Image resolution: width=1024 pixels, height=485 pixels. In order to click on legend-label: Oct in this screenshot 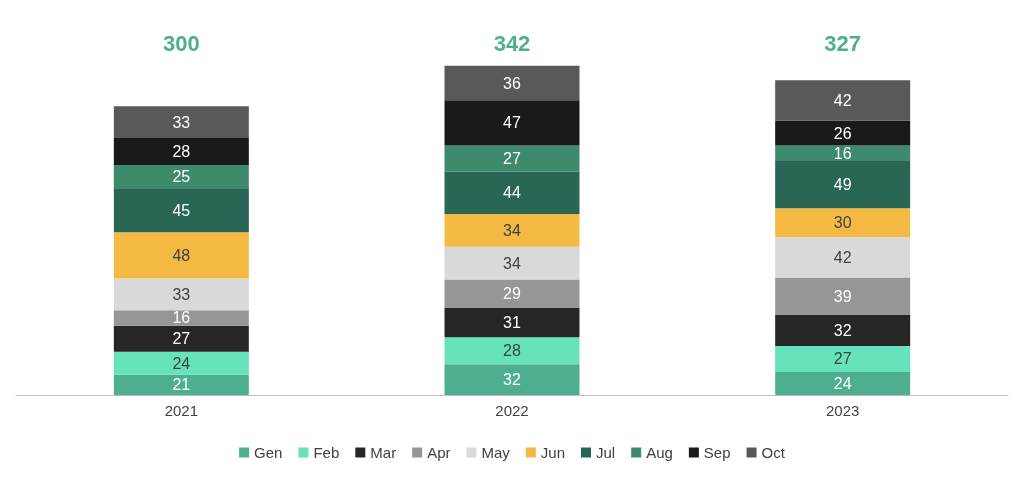, I will do `click(773, 452)`.